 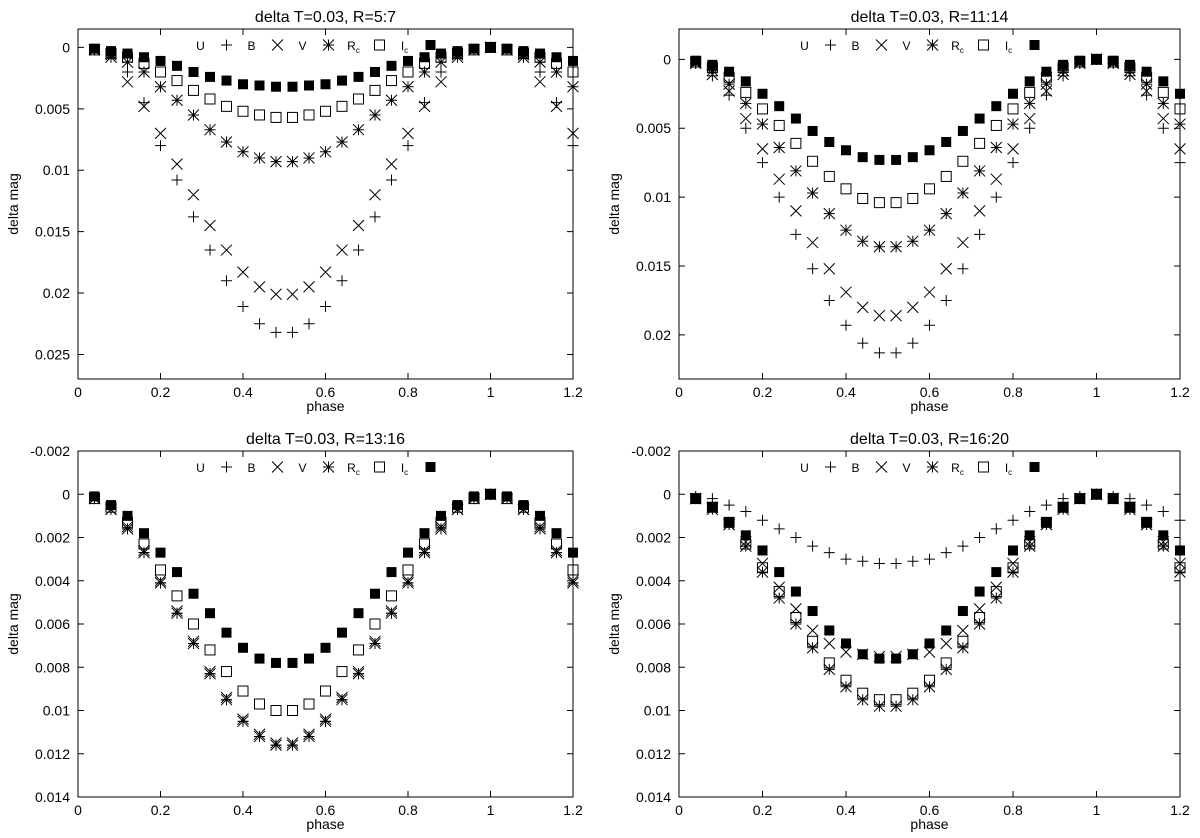 I want to click on y-tick-label: 0.005, so click(x=52, y=109).